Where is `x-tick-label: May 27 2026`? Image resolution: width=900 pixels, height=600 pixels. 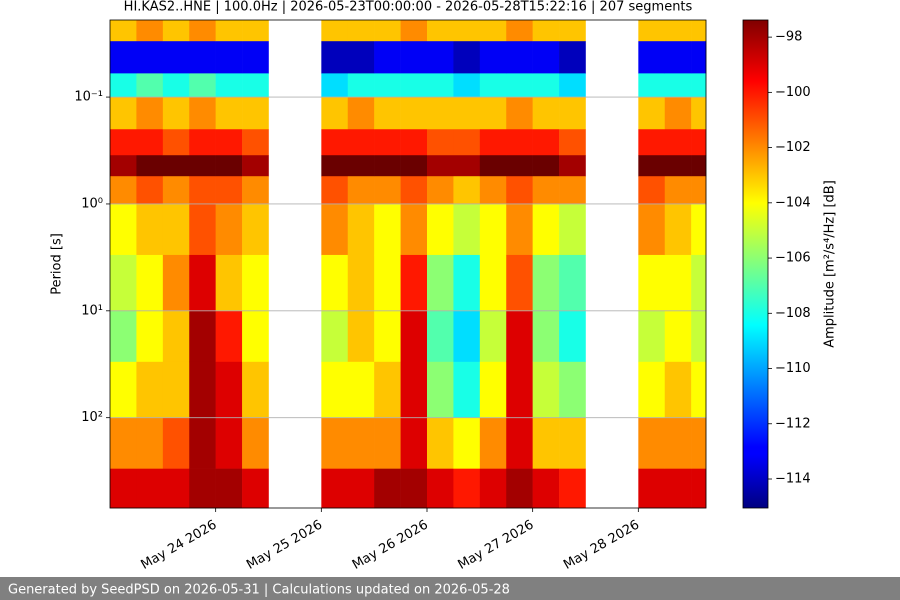 x-tick-label: May 27 2026 is located at coordinates (495, 545).